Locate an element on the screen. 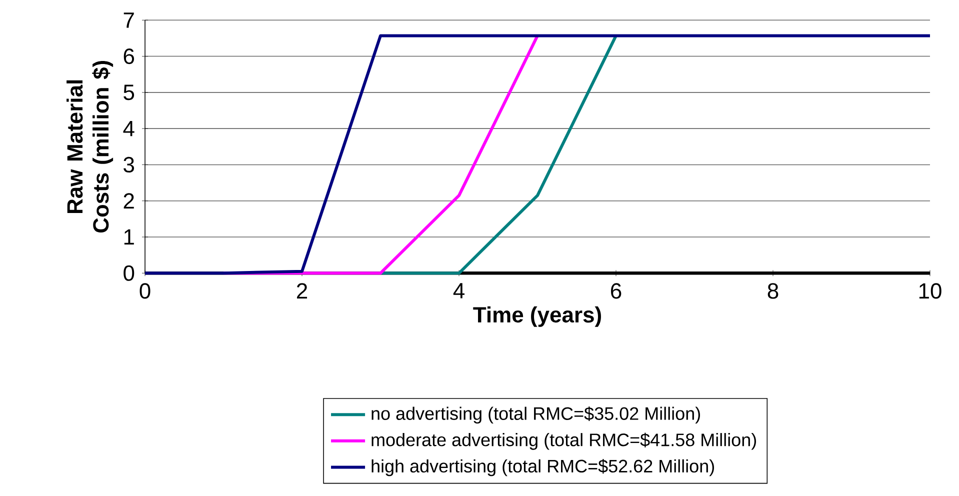 The width and height of the screenshot is (959, 496). y-tick-label: 2 is located at coordinates (129, 200).